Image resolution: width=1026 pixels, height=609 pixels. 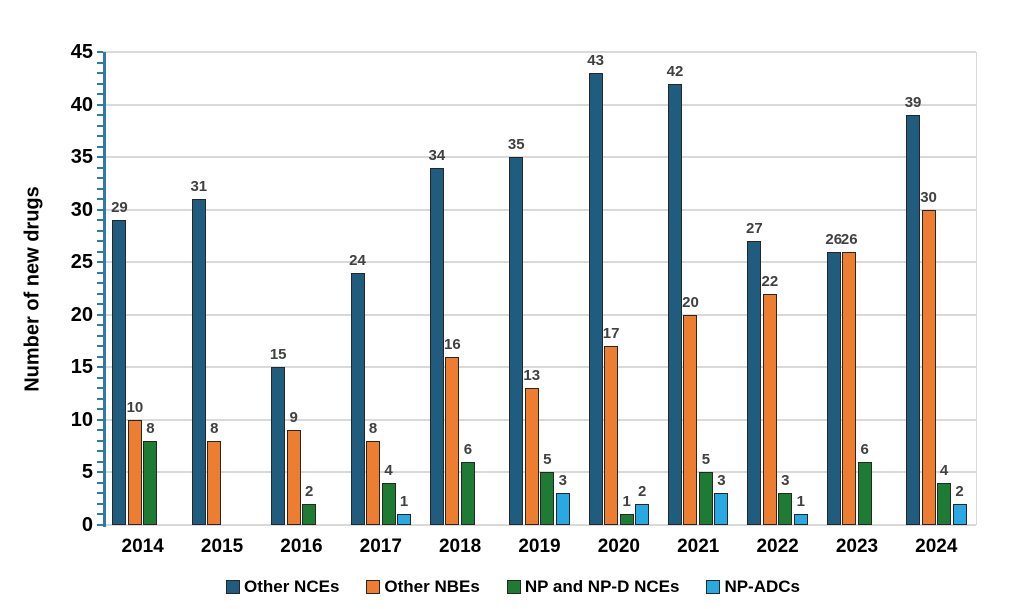 I want to click on y-axis-tick-label: 30, so click(x=81, y=209).